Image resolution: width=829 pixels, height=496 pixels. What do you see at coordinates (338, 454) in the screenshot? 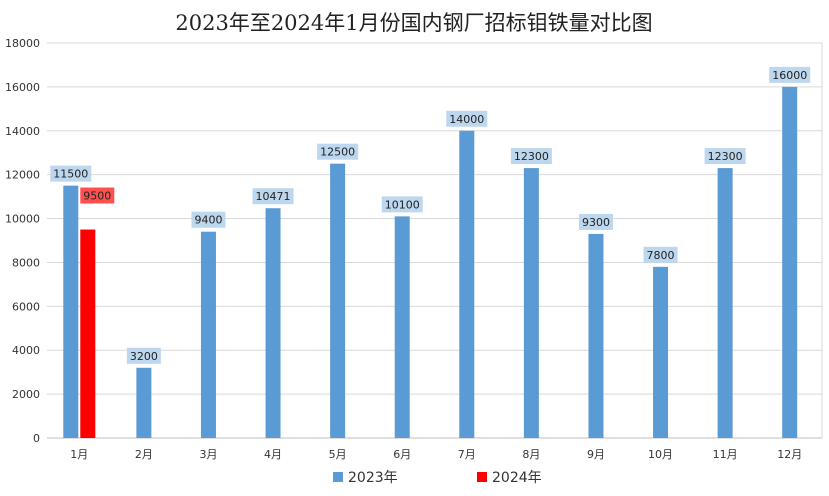
I see `x-tick-label: 5月` at bounding box center [338, 454].